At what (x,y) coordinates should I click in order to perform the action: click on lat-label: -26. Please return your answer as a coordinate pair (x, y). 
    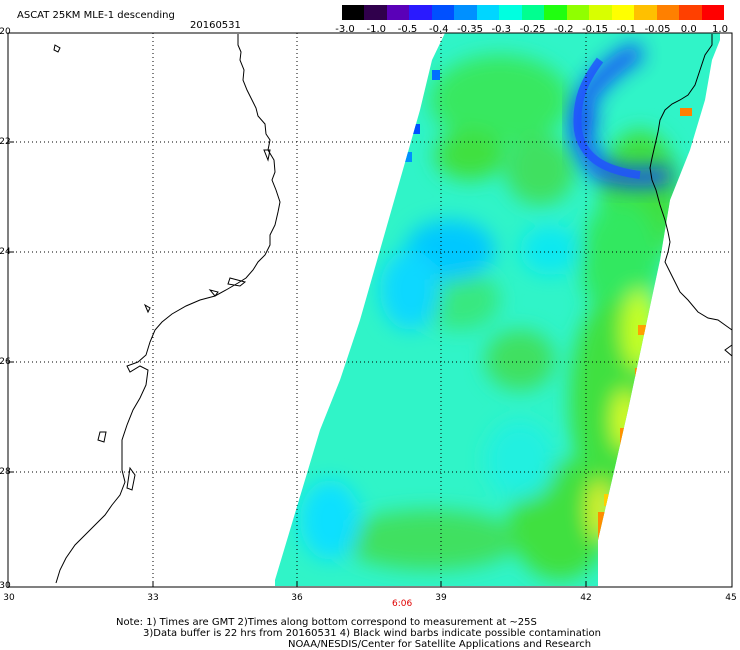
    Looking at the image, I should click on (5, 362).